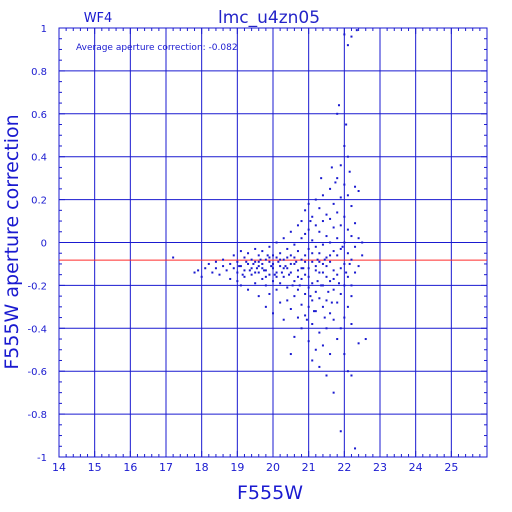 This screenshot has width=512, height=512. I want to click on x-tick-label: 24, so click(416, 467).